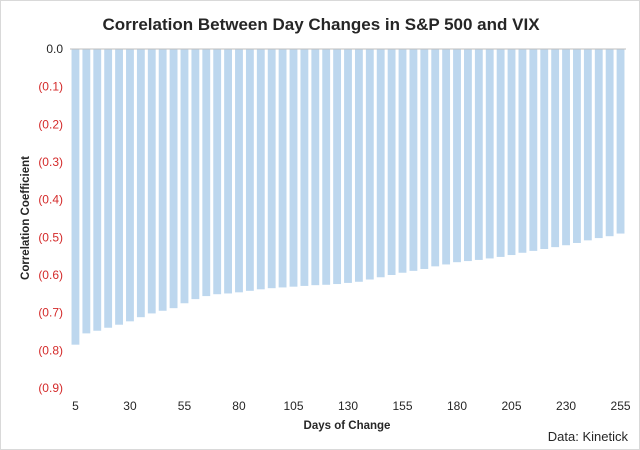 The height and width of the screenshot is (450, 640). I want to click on x-tick-label: 130, so click(348, 406).